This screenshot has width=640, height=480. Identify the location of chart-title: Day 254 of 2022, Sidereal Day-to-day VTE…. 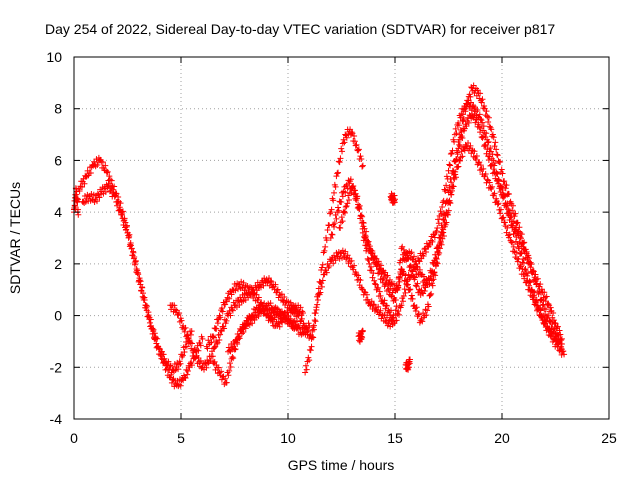
(300, 29).